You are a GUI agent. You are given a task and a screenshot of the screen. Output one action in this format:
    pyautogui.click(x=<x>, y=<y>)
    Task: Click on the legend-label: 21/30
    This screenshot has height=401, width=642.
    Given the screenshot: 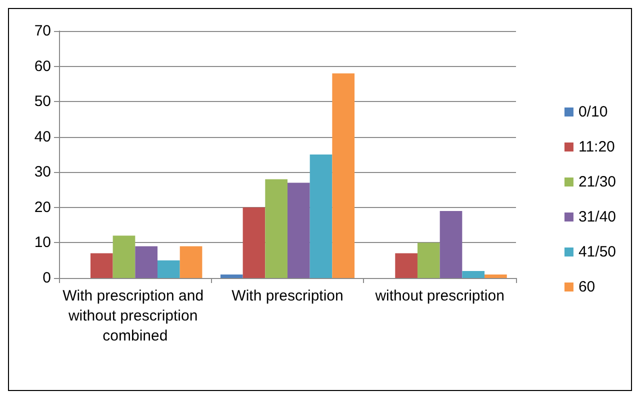 What is the action you would take?
    pyautogui.click(x=597, y=182)
    